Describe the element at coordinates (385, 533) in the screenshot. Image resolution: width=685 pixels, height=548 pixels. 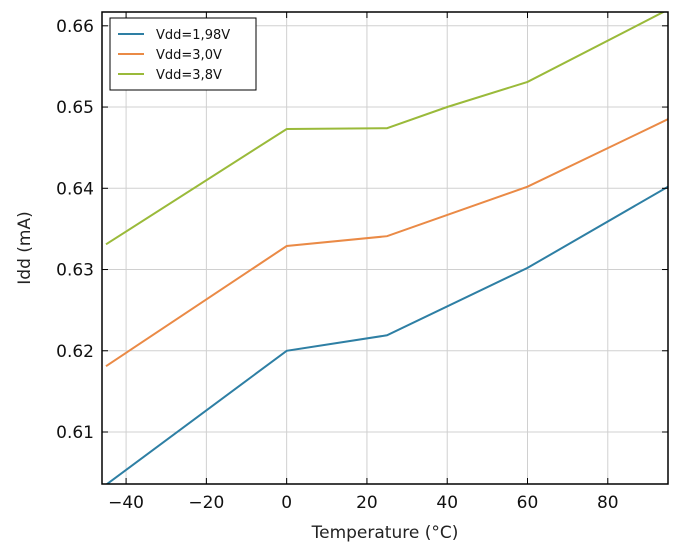
I see `x-axis-label: Temperature (°C)` at that location.